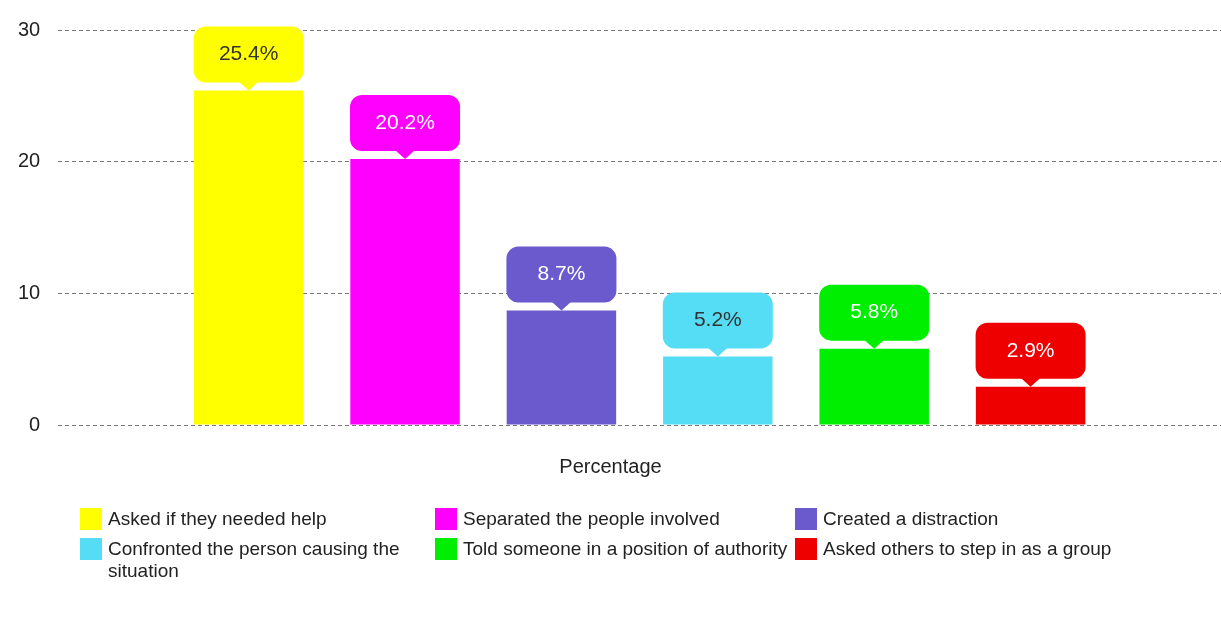 The image size is (1221, 618). I want to click on data-label: 20.2%, so click(405, 121).